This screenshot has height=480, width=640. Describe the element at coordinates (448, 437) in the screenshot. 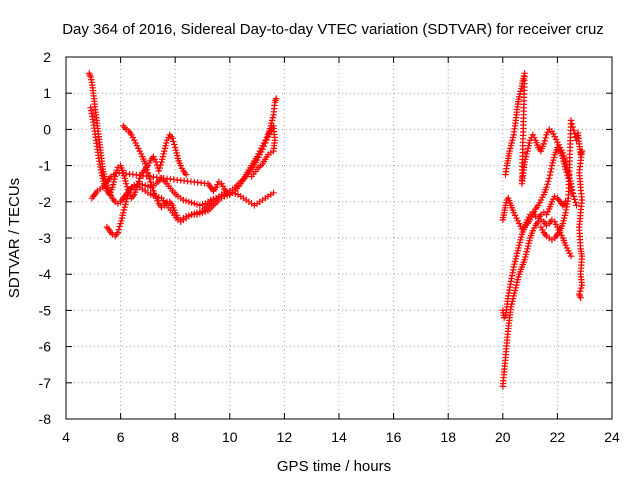

I see `x-tick-label: 18` at that location.